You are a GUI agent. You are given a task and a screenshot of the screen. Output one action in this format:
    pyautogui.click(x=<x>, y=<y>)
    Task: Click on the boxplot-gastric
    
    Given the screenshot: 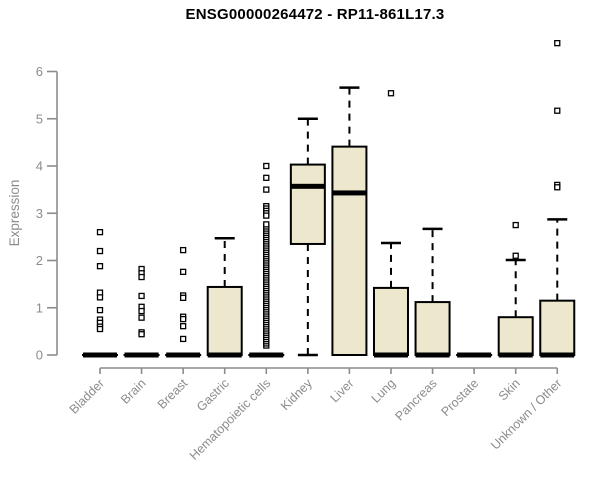 What is the action you would take?
    pyautogui.click(x=224, y=297)
    